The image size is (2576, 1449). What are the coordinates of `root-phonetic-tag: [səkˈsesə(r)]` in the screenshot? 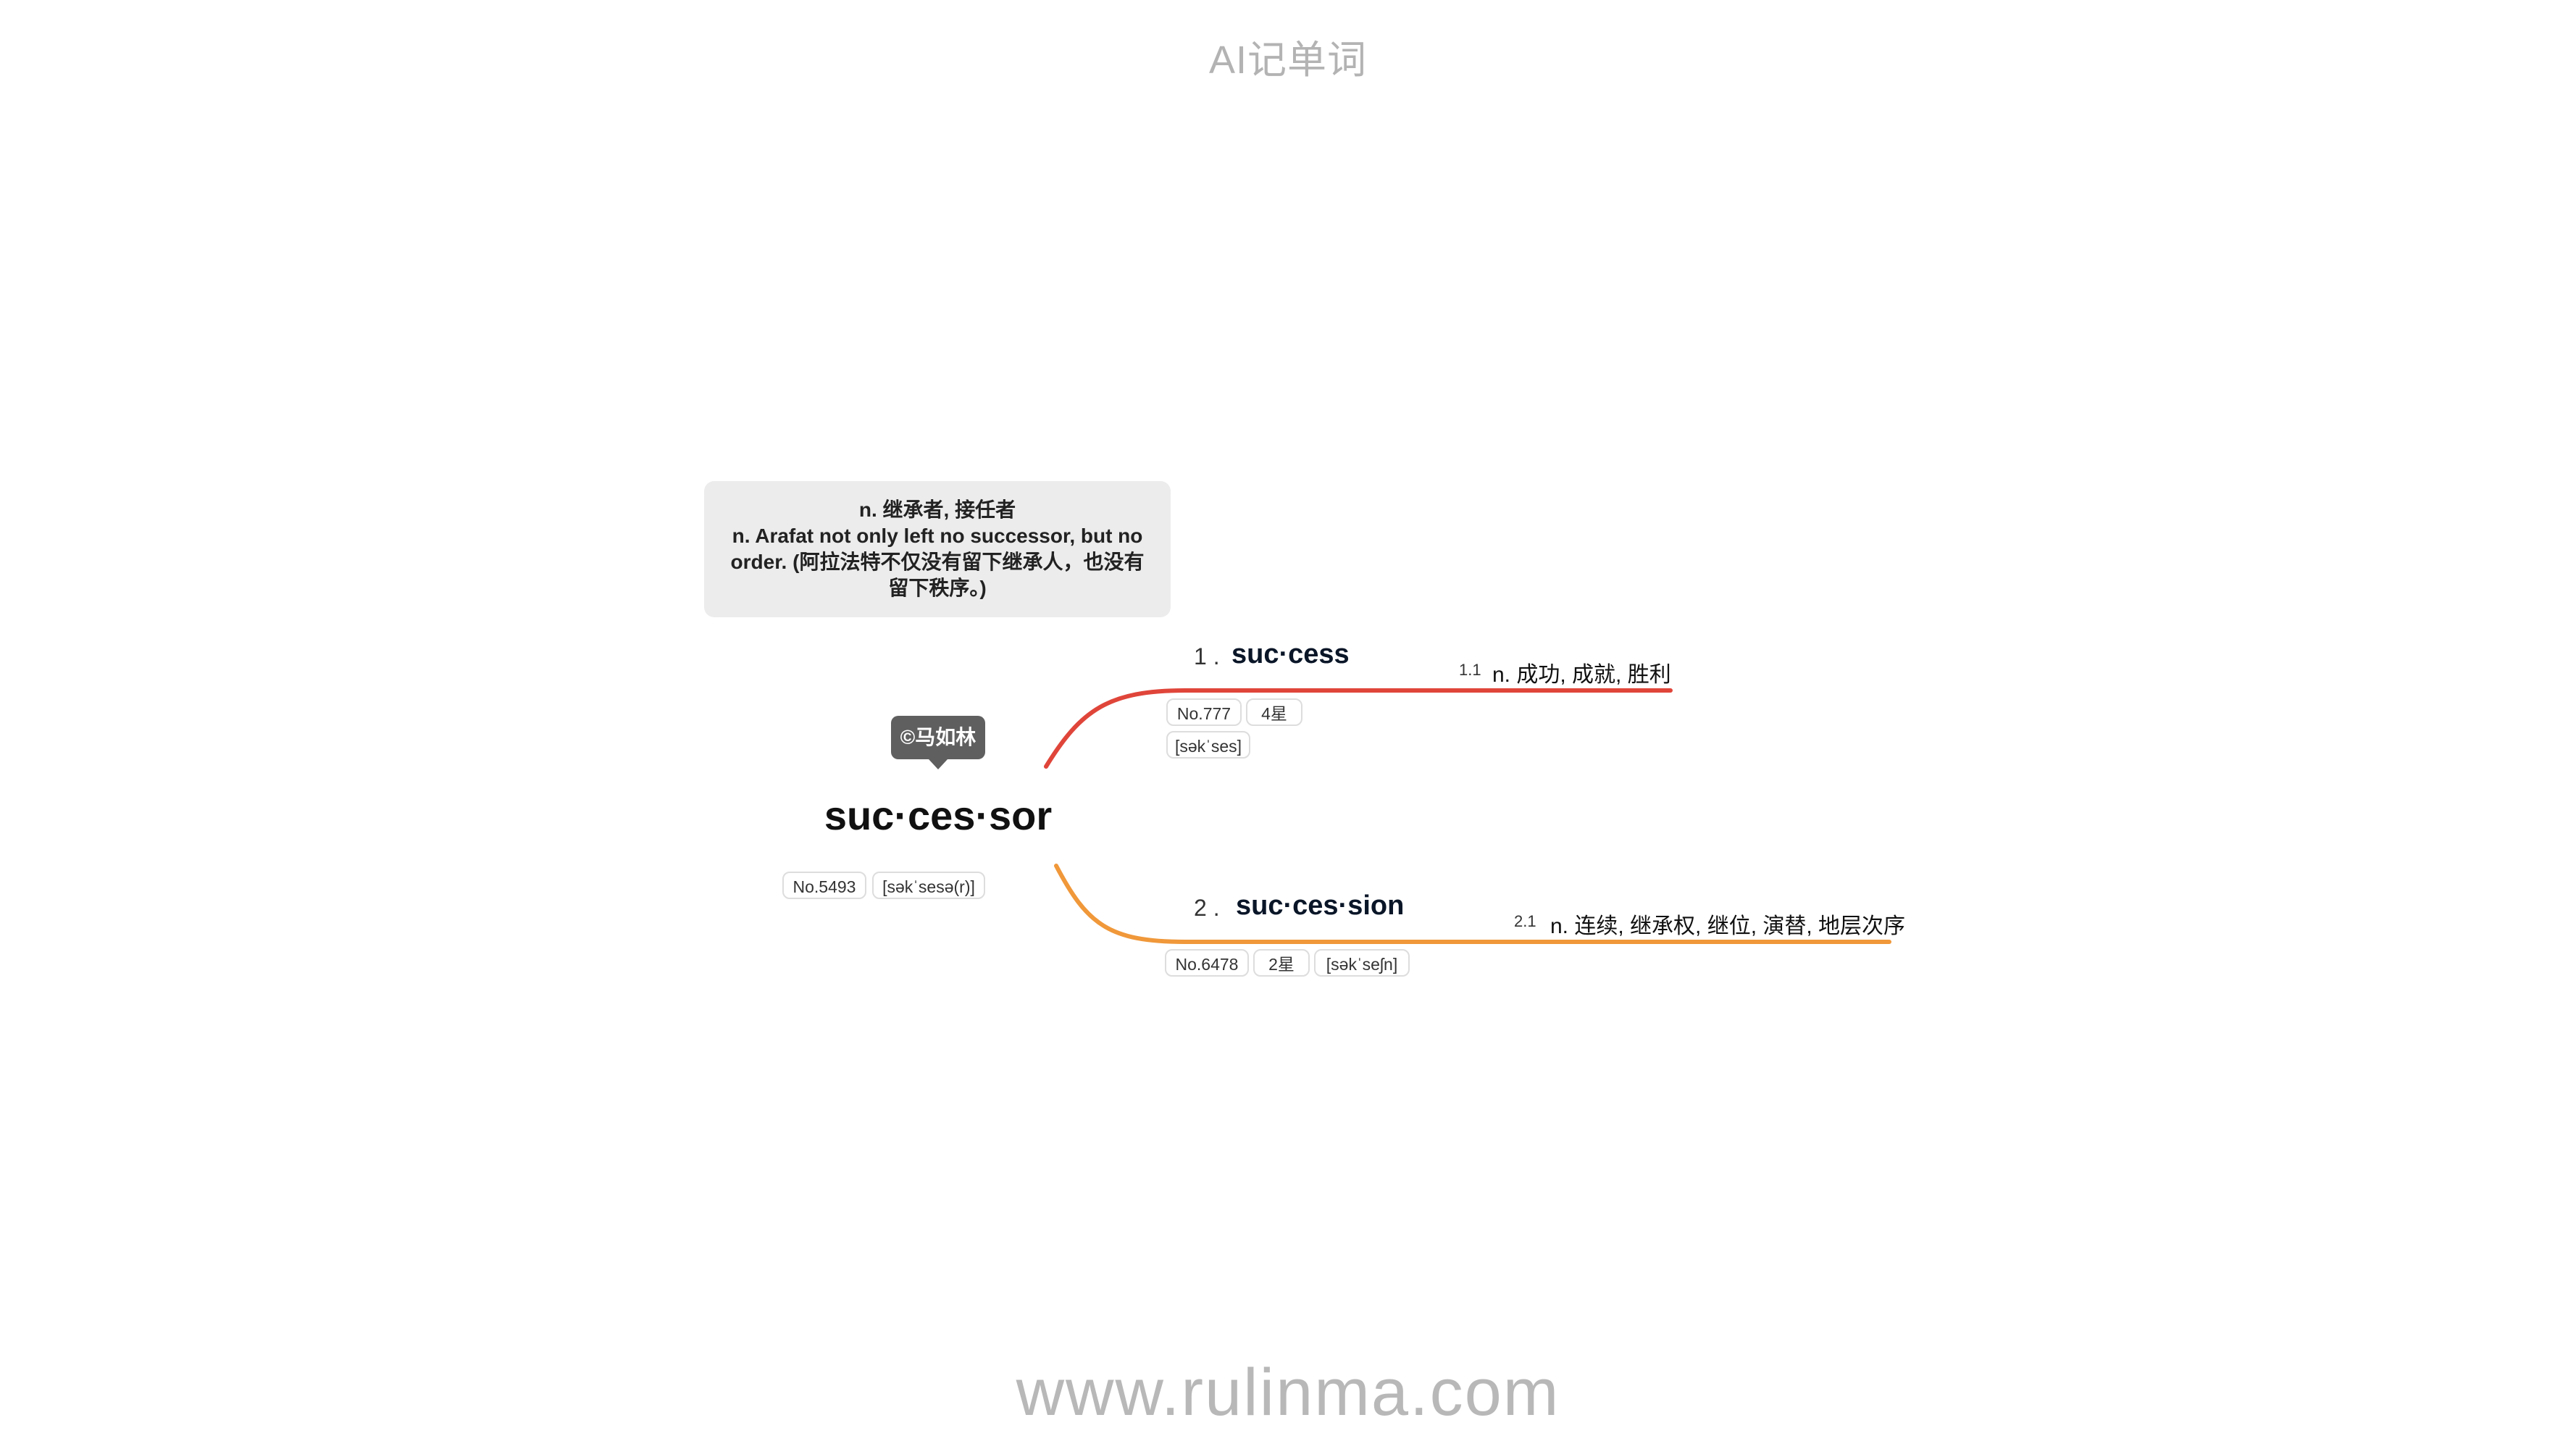 It's located at (928, 885).